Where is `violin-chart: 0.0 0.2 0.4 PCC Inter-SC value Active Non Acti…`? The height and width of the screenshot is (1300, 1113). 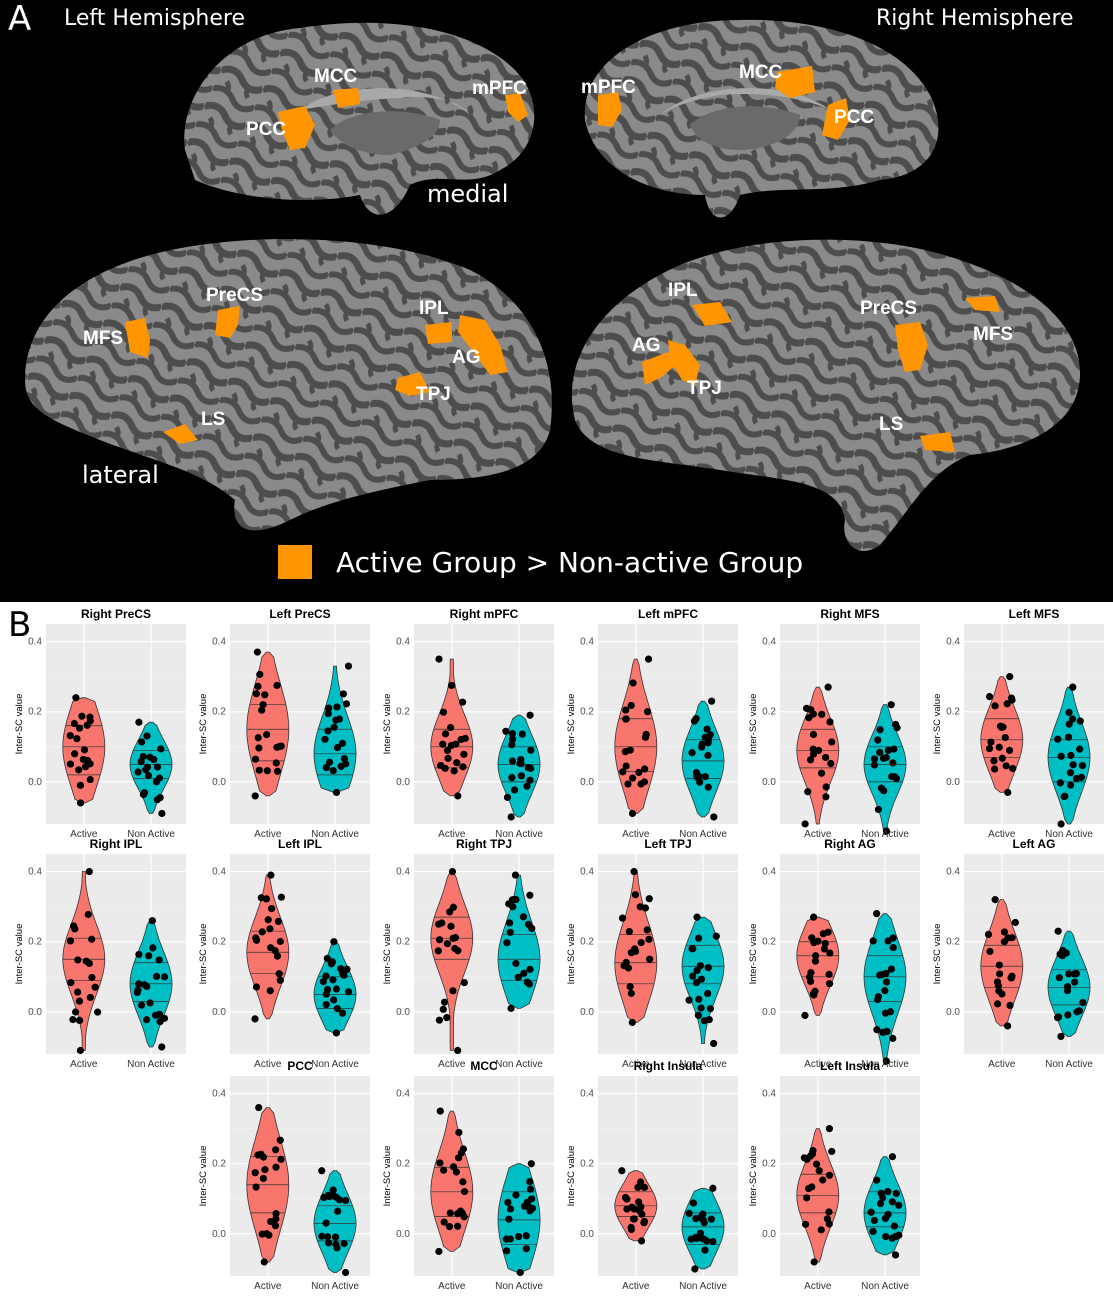
violin-chart: 0.0 0.2 0.4 PCC Inter-SC value Active Non Acti… is located at coordinates (284, 1175).